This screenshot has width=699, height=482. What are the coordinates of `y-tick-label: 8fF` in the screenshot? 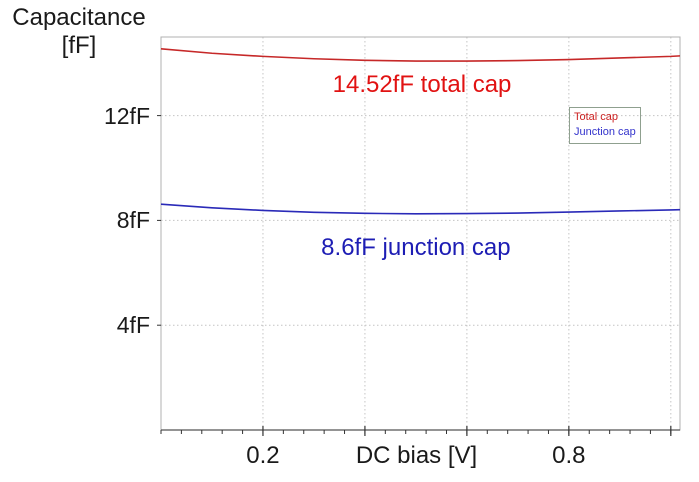 It's located at (133, 220).